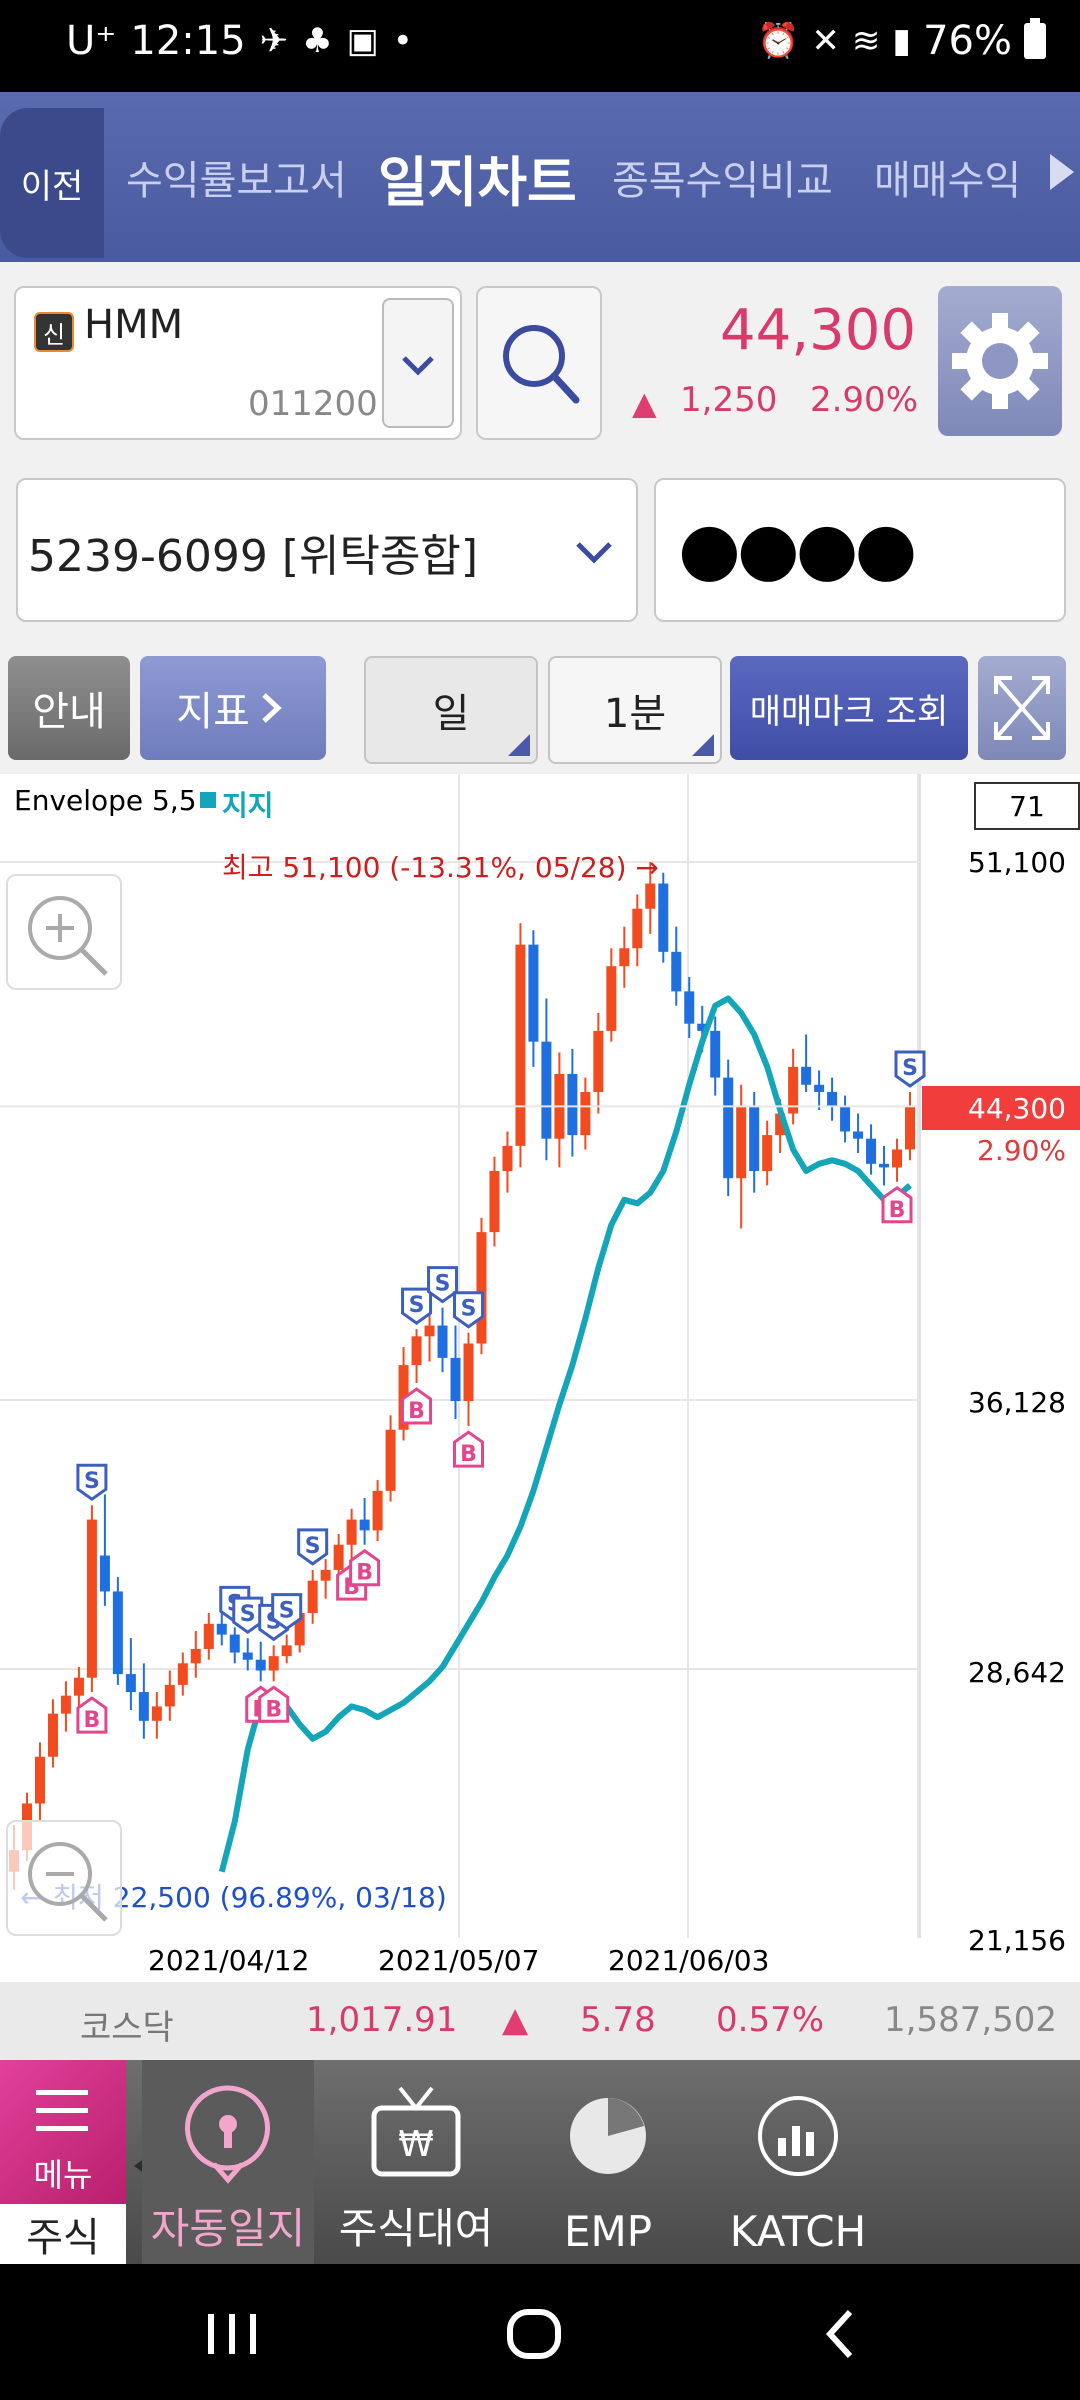 The image size is (1080, 2400). Describe the element at coordinates (1017, 1672) in the screenshot. I see `y-tick-label: 28,642` at that location.